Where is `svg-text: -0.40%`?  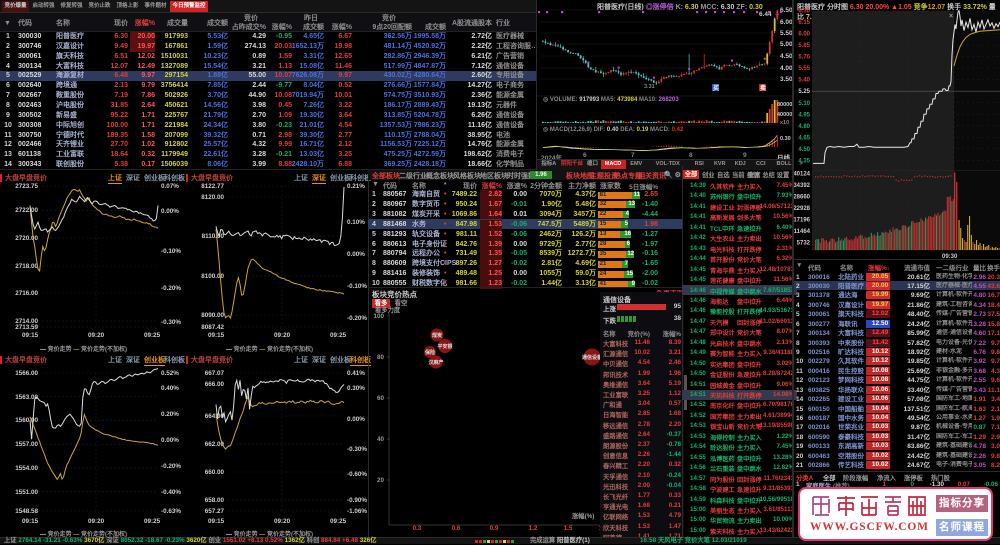 svg-text: -0.40% is located at coordinates (171, 492).